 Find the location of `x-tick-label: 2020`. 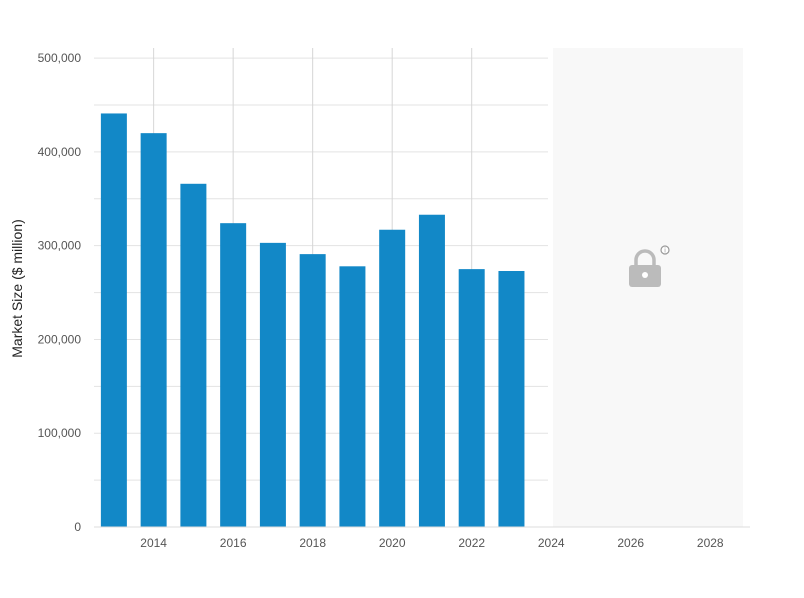

x-tick-label: 2020 is located at coordinates (392, 543).